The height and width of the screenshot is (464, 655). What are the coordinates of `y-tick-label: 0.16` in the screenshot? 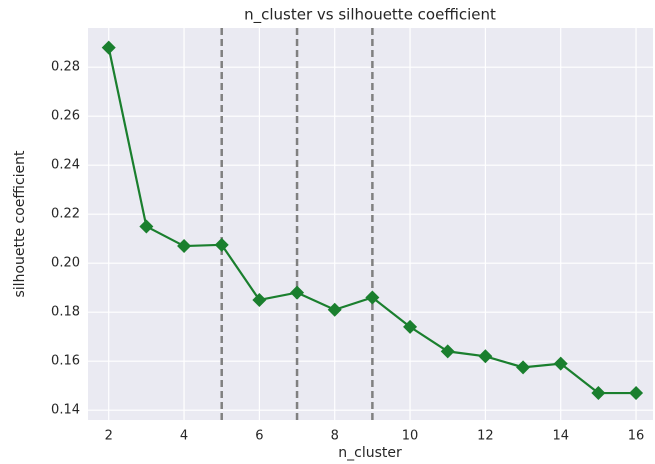 It's located at (65, 361).